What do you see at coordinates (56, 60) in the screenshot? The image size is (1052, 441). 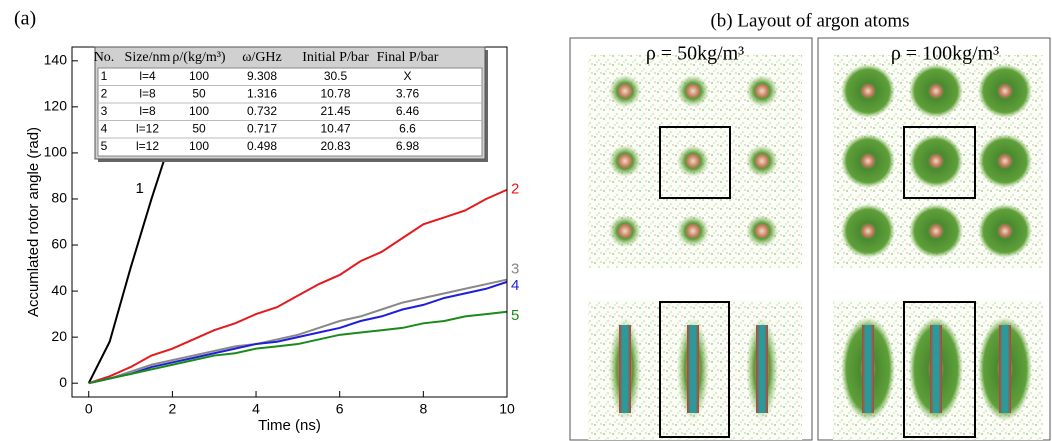 I see `y-tick-label: 140` at bounding box center [56, 60].